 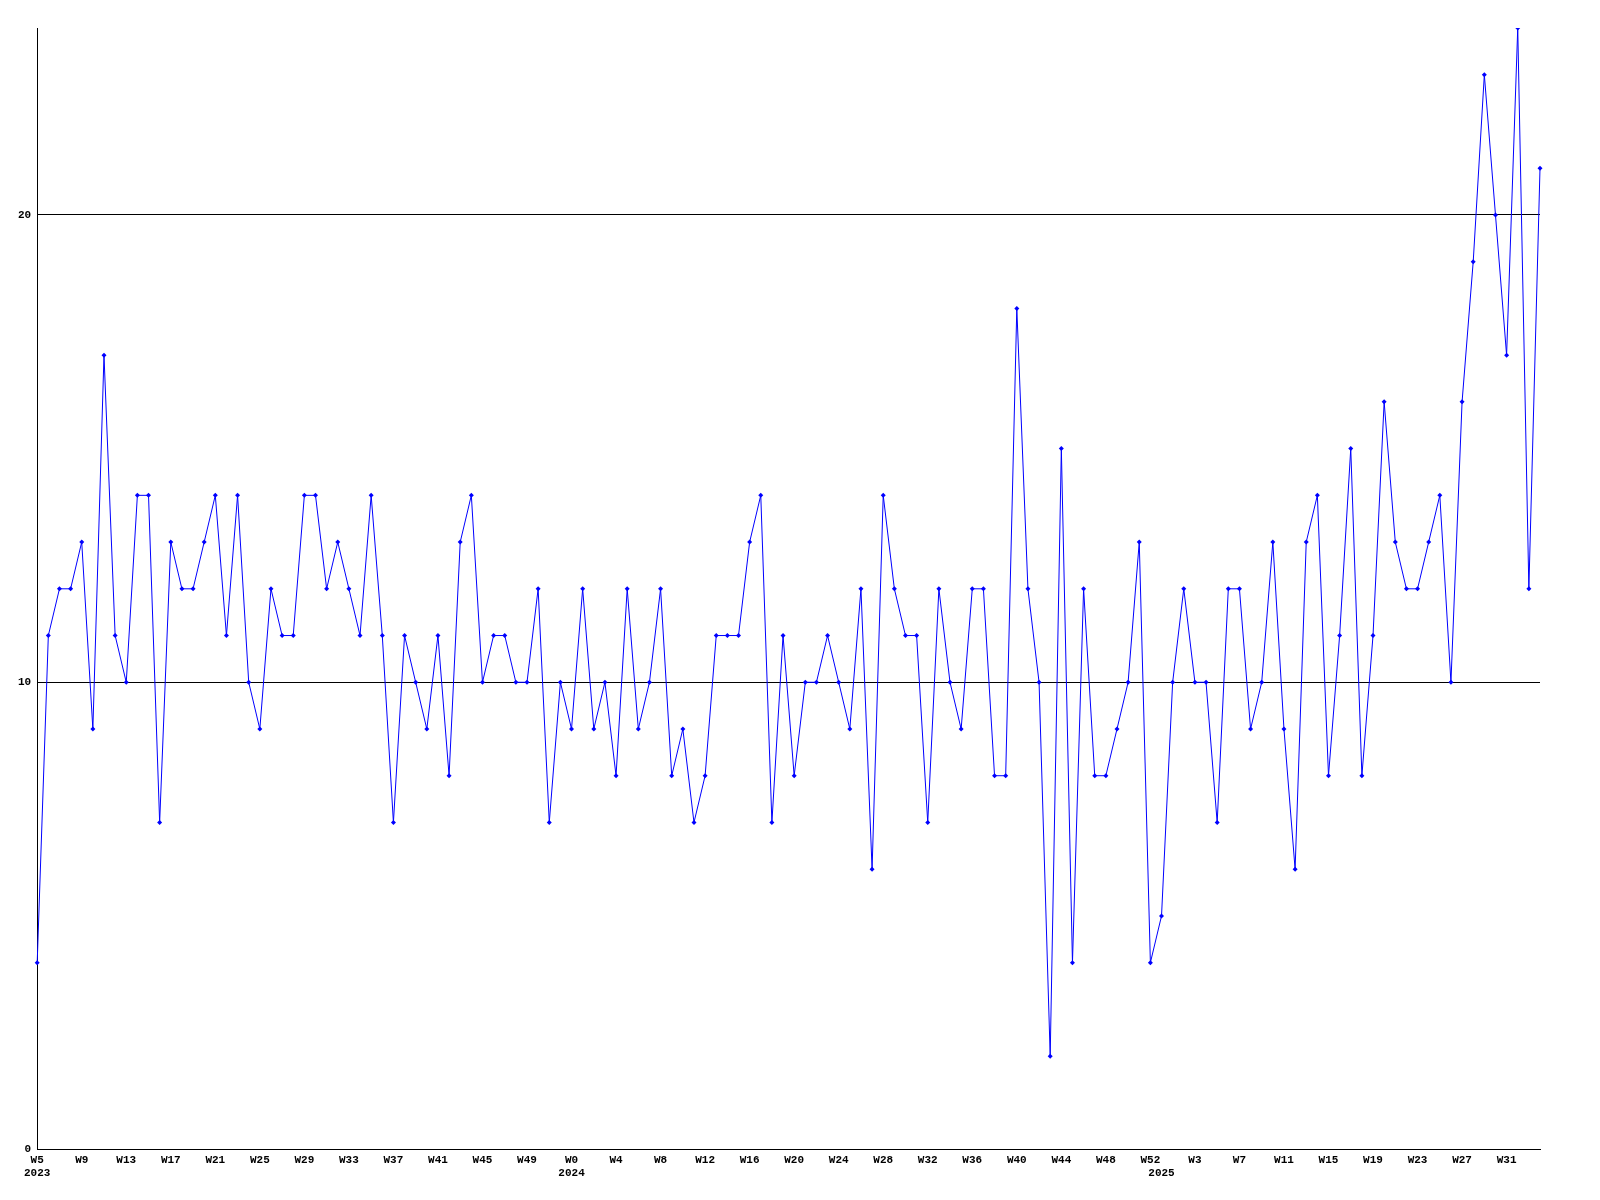 I want to click on x-tick-label: 2025, so click(x=1162, y=1173).